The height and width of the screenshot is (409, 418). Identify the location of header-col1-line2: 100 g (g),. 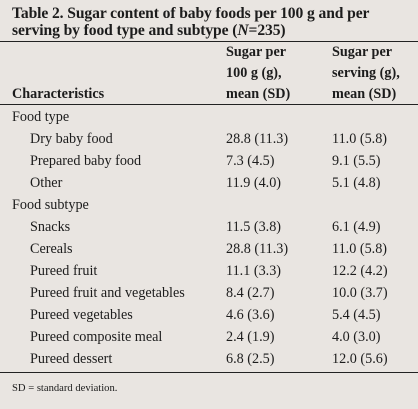
(254, 73).